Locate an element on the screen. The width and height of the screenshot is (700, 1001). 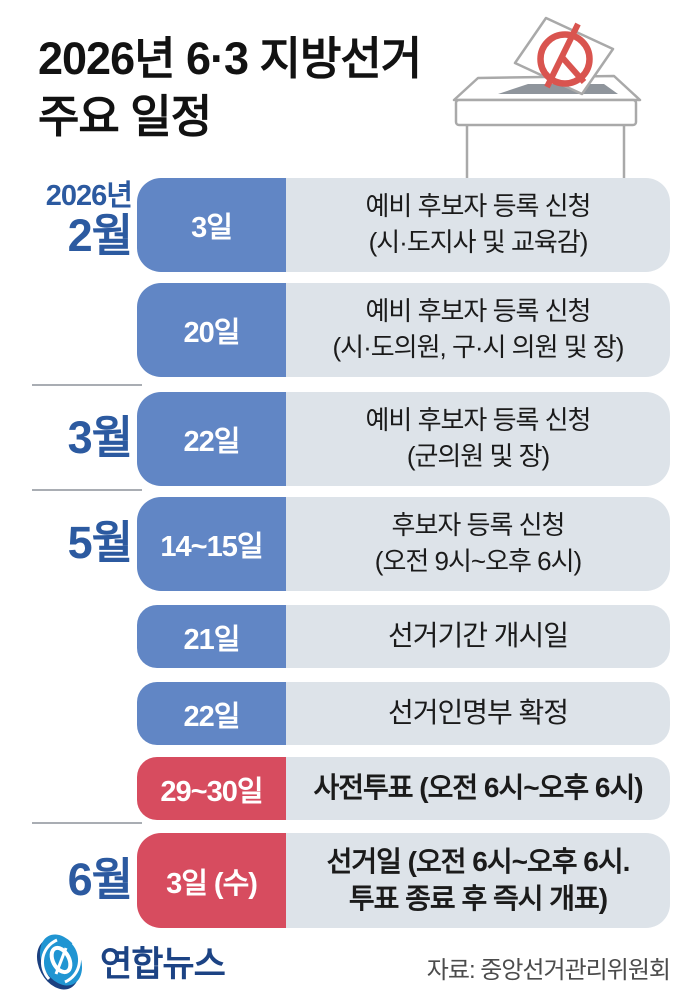
month-name: 5월 is located at coordinates (100, 542).